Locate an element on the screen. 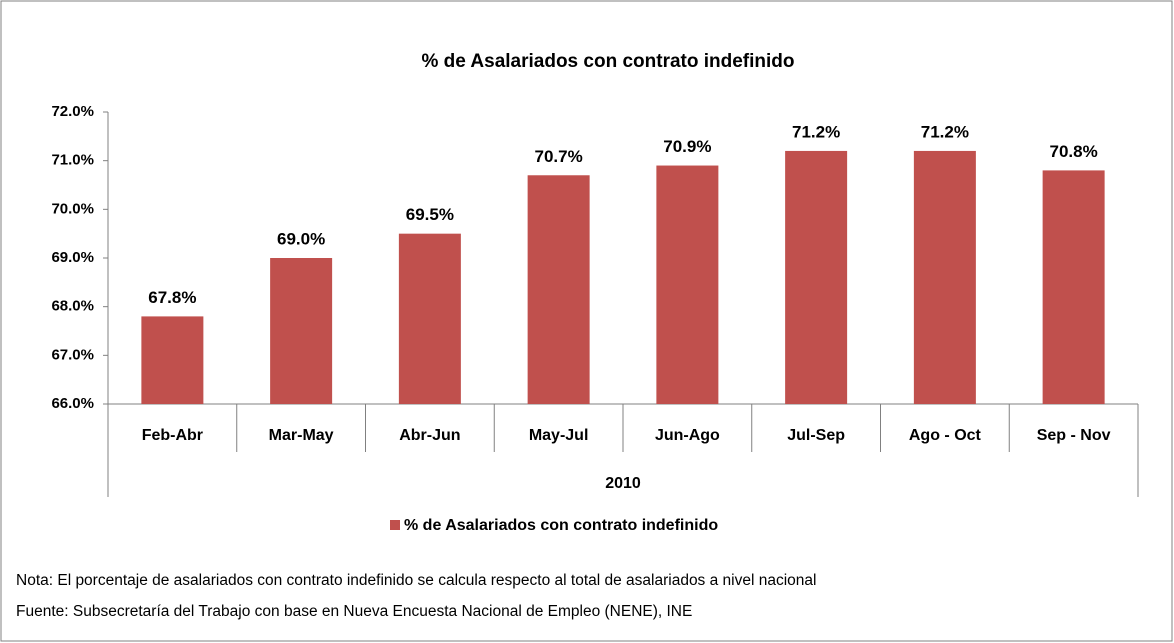 Image resolution: width=1174 pixels, height=643 pixels. x-tick-label: Sep - Nov is located at coordinates (1074, 435).